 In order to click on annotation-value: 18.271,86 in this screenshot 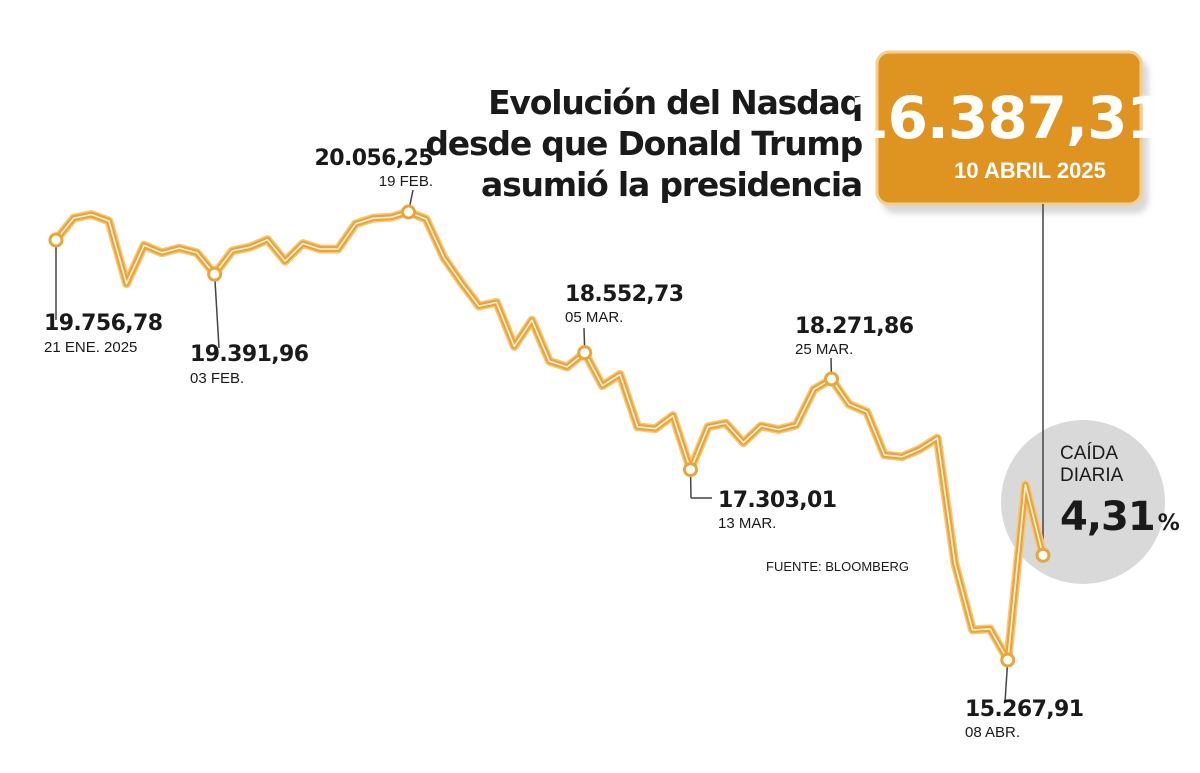, I will do `click(854, 326)`.